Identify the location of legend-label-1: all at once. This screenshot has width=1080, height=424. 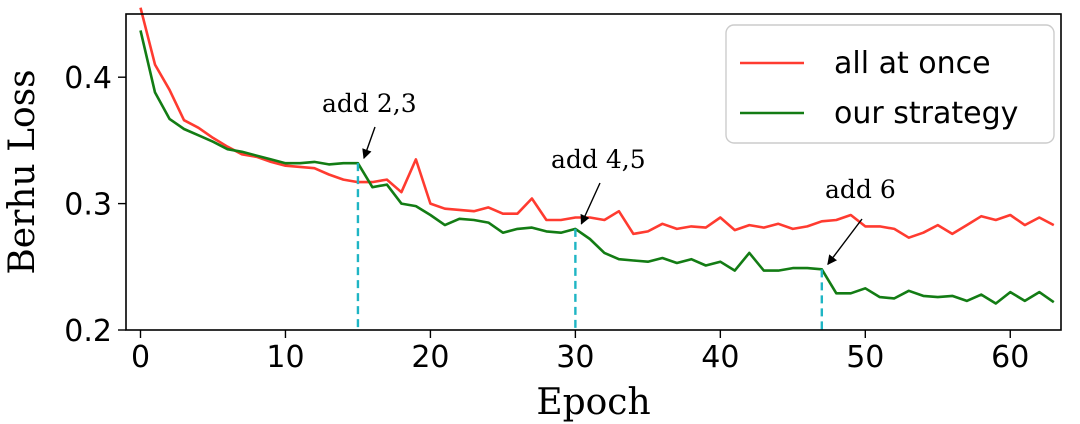
(912, 63).